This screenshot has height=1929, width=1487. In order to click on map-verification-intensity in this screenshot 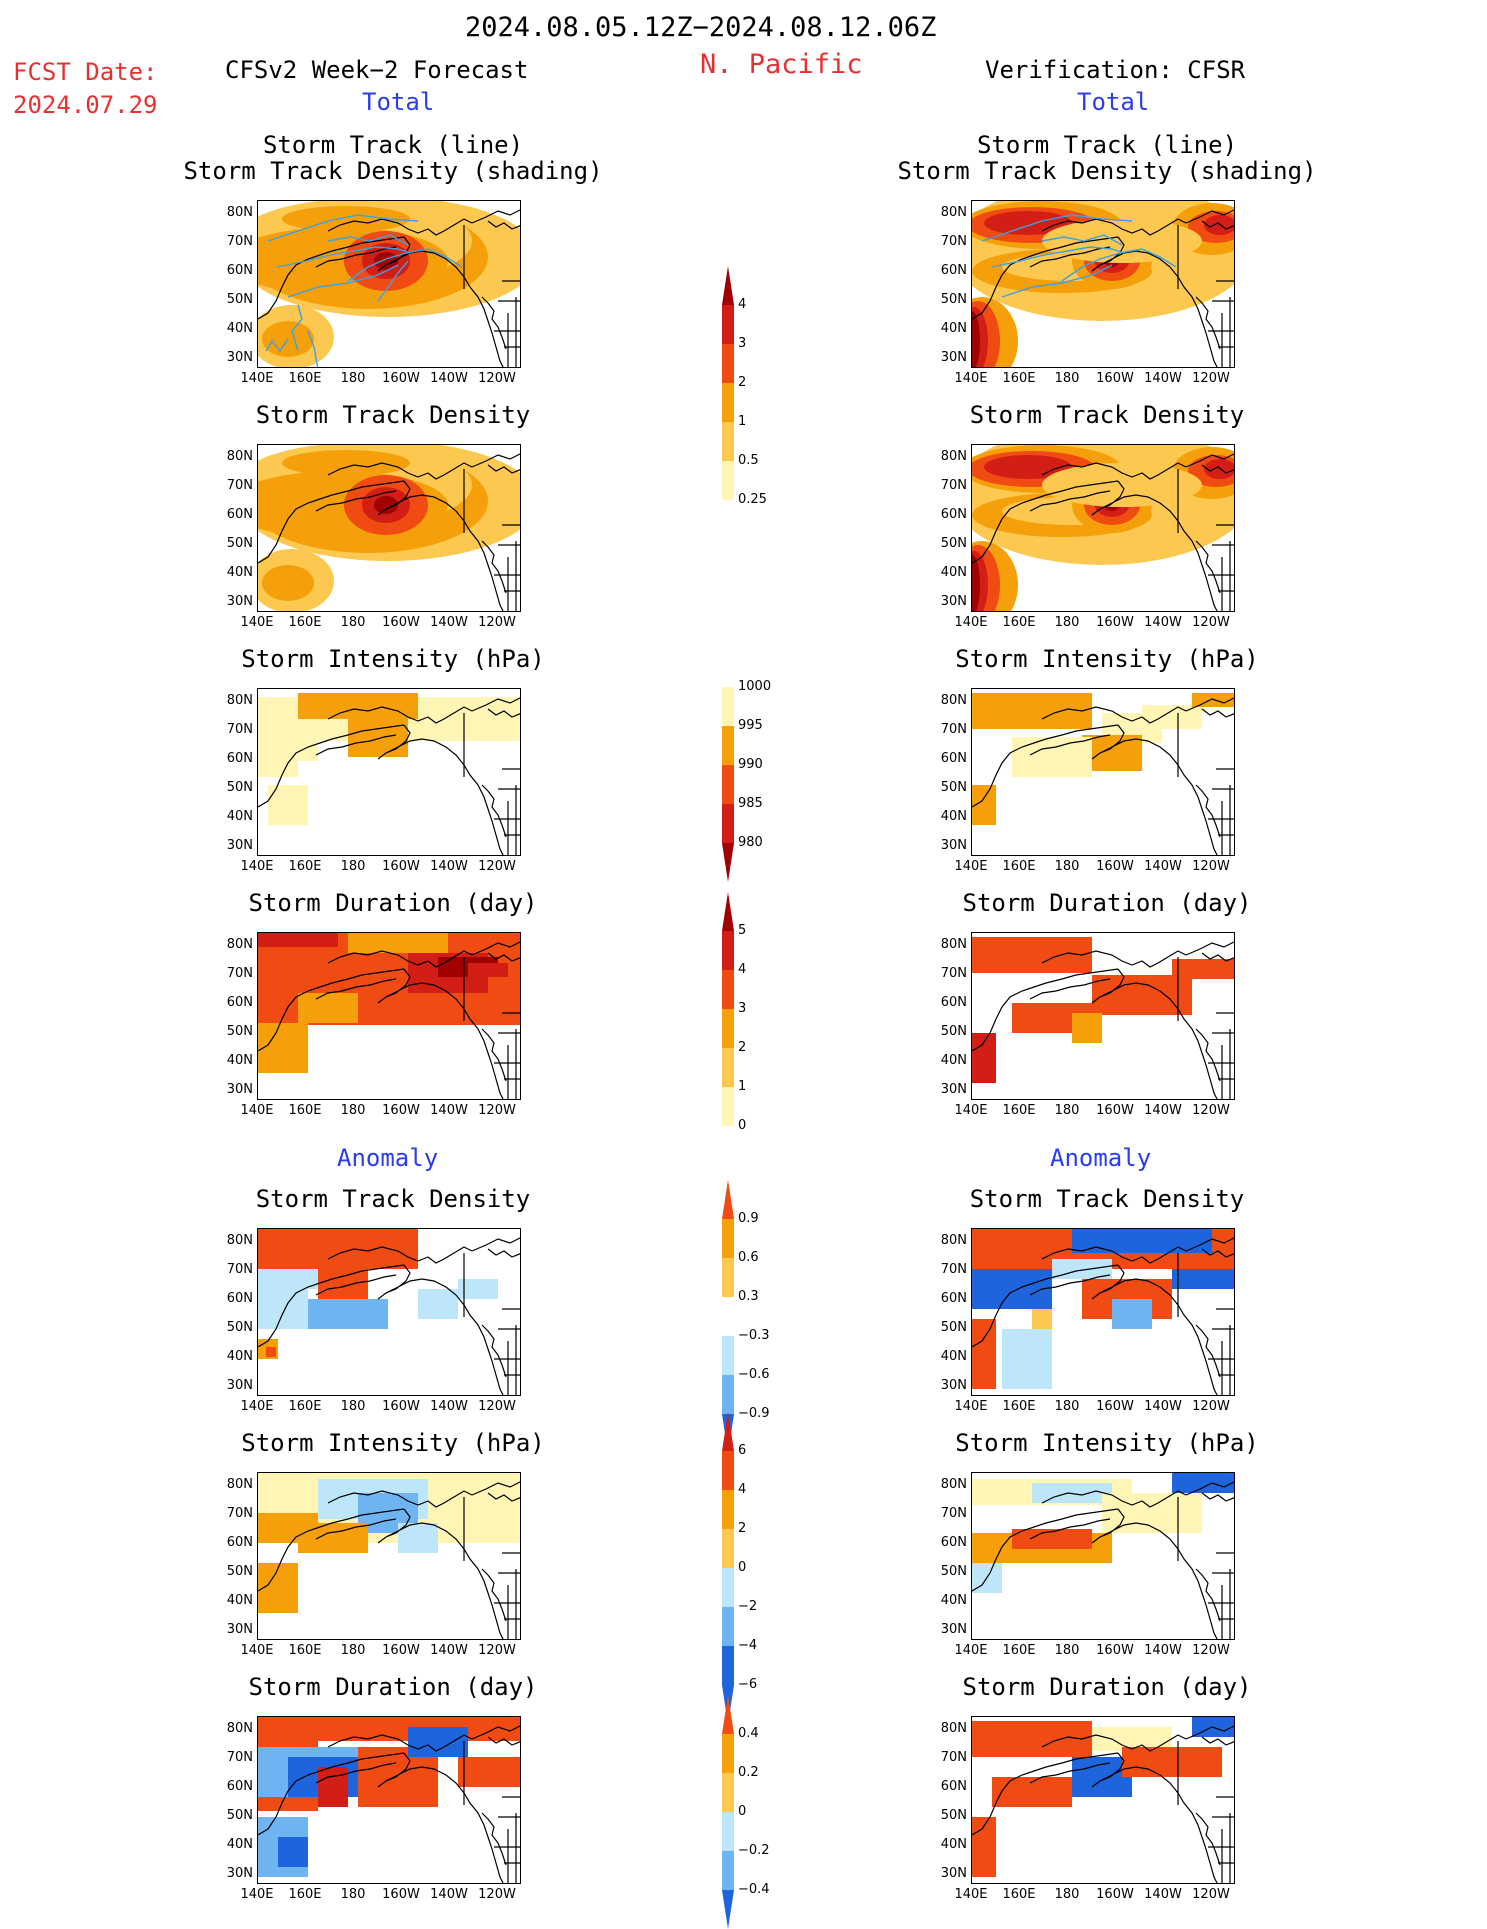, I will do `click(1103, 772)`.